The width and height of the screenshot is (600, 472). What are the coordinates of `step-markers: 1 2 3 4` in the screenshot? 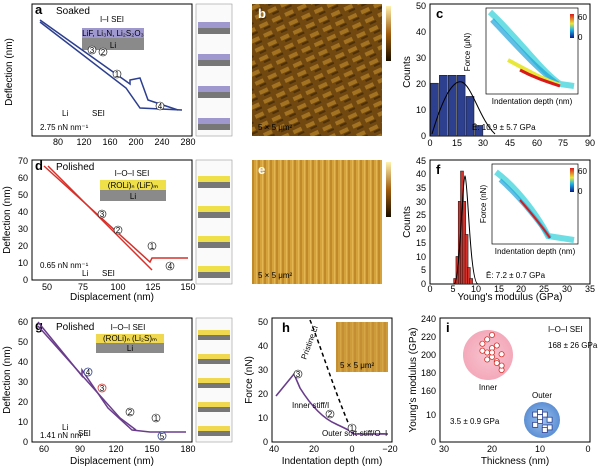 It's located at (126, 78).